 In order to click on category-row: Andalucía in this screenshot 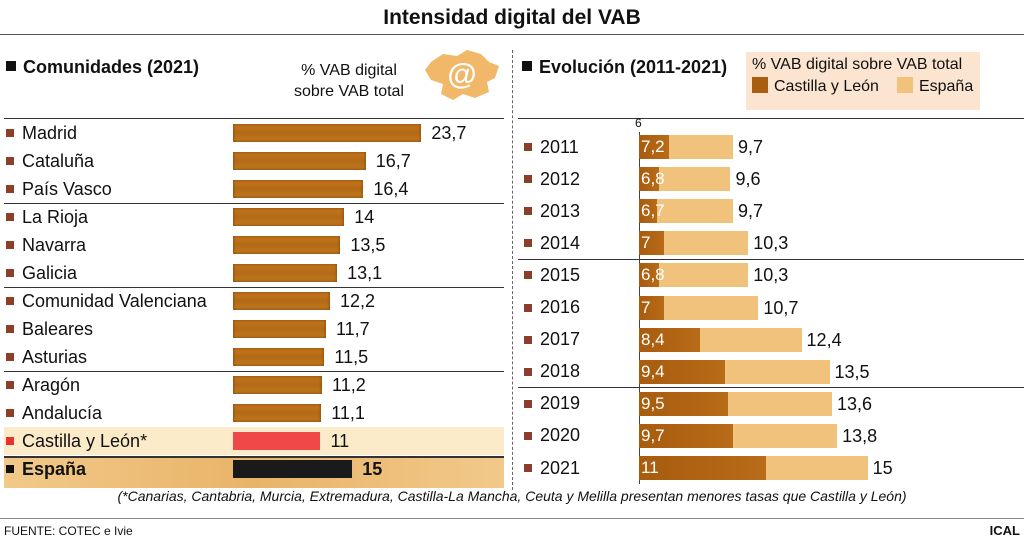, I will do `click(115, 413)`.